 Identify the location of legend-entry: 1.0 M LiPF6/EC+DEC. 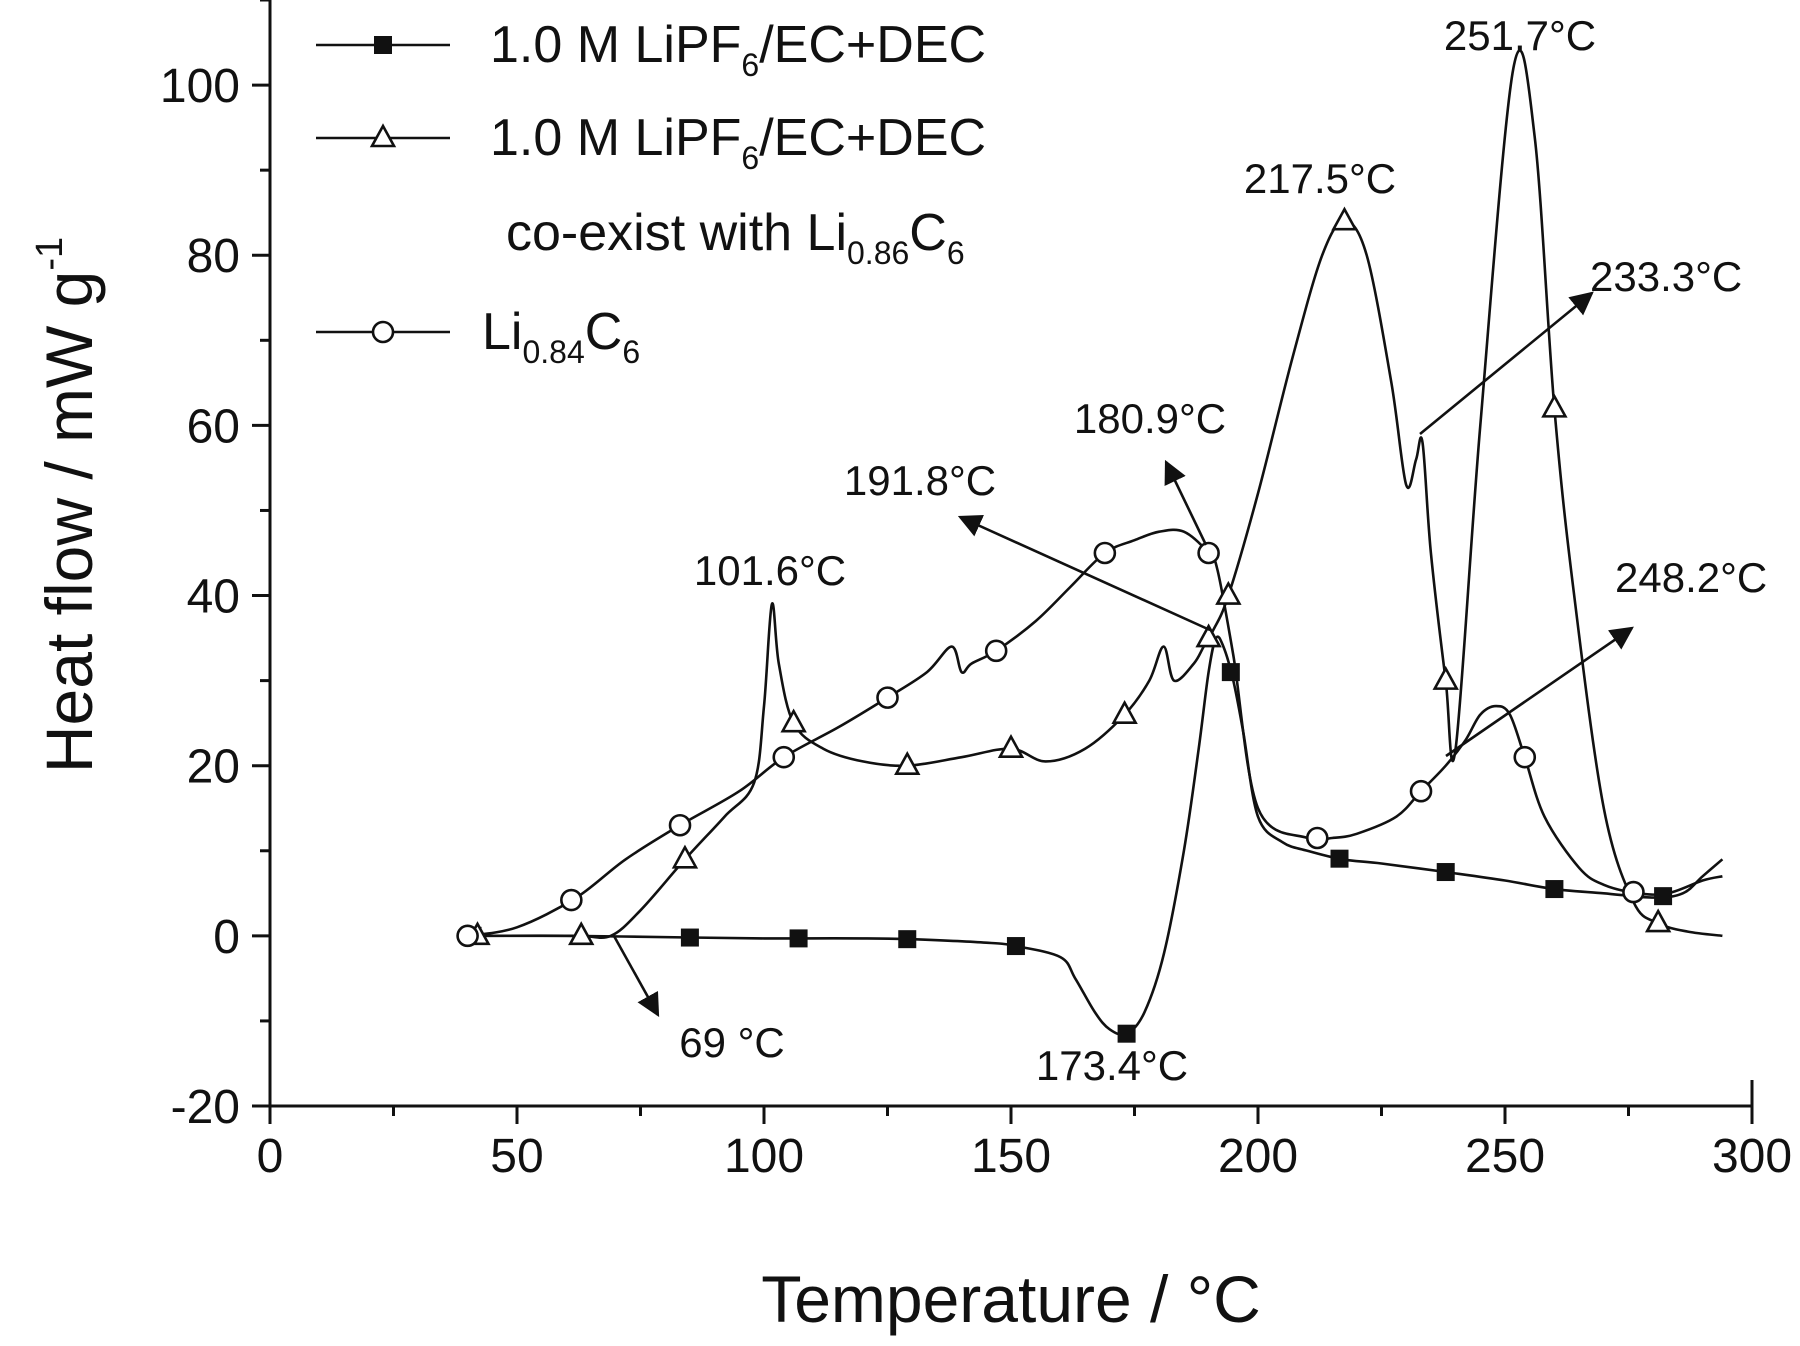
(651, 49).